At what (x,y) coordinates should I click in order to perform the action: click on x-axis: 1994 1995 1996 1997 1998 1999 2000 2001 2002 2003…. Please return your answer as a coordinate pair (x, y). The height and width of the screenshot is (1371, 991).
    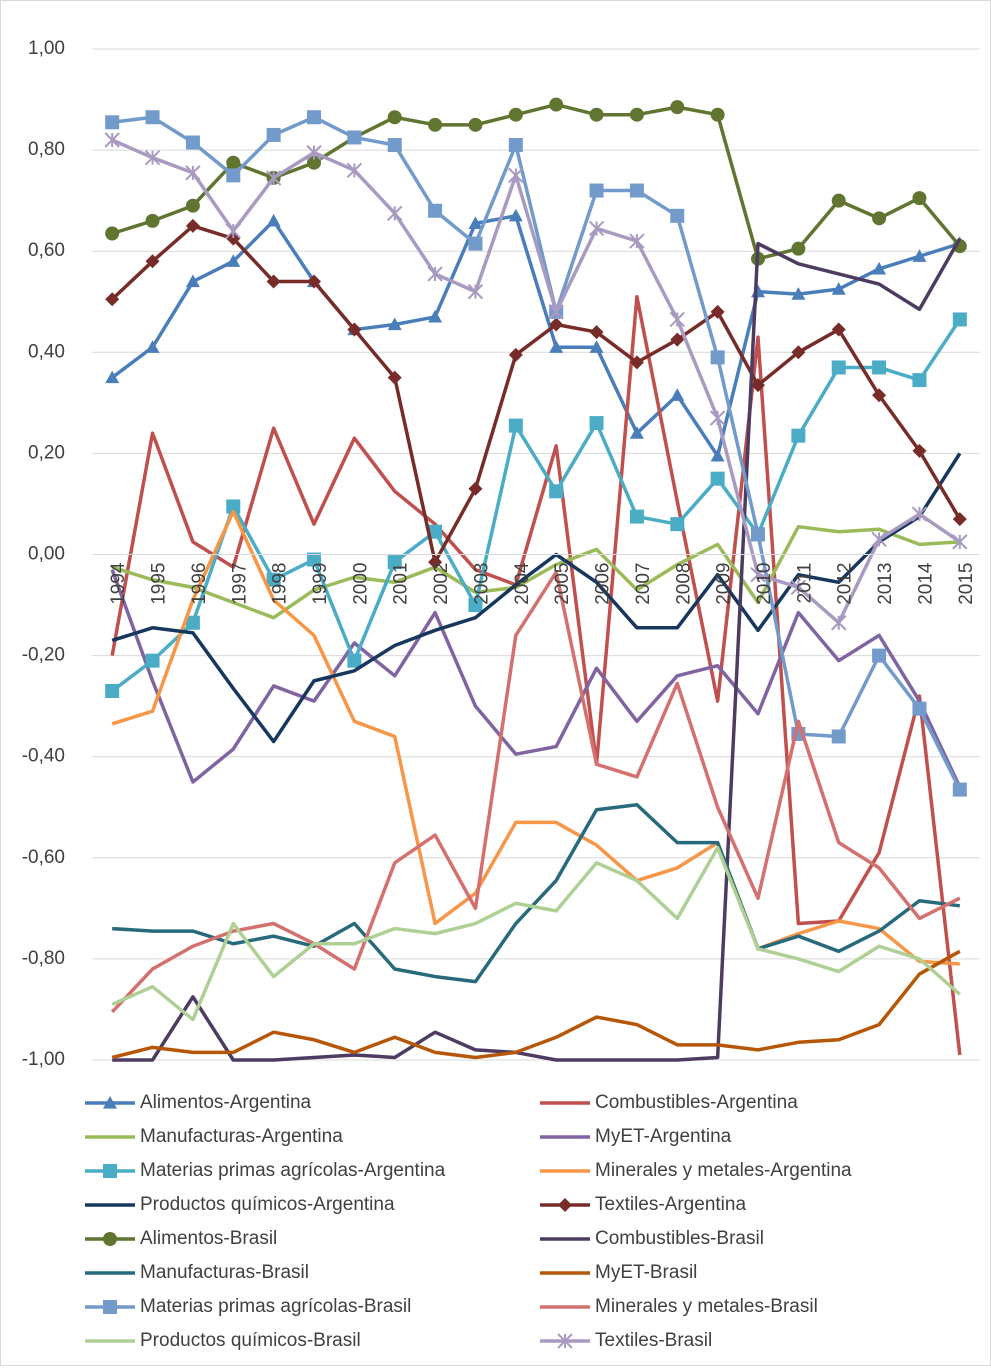
    Looking at the image, I should click on (536, 579).